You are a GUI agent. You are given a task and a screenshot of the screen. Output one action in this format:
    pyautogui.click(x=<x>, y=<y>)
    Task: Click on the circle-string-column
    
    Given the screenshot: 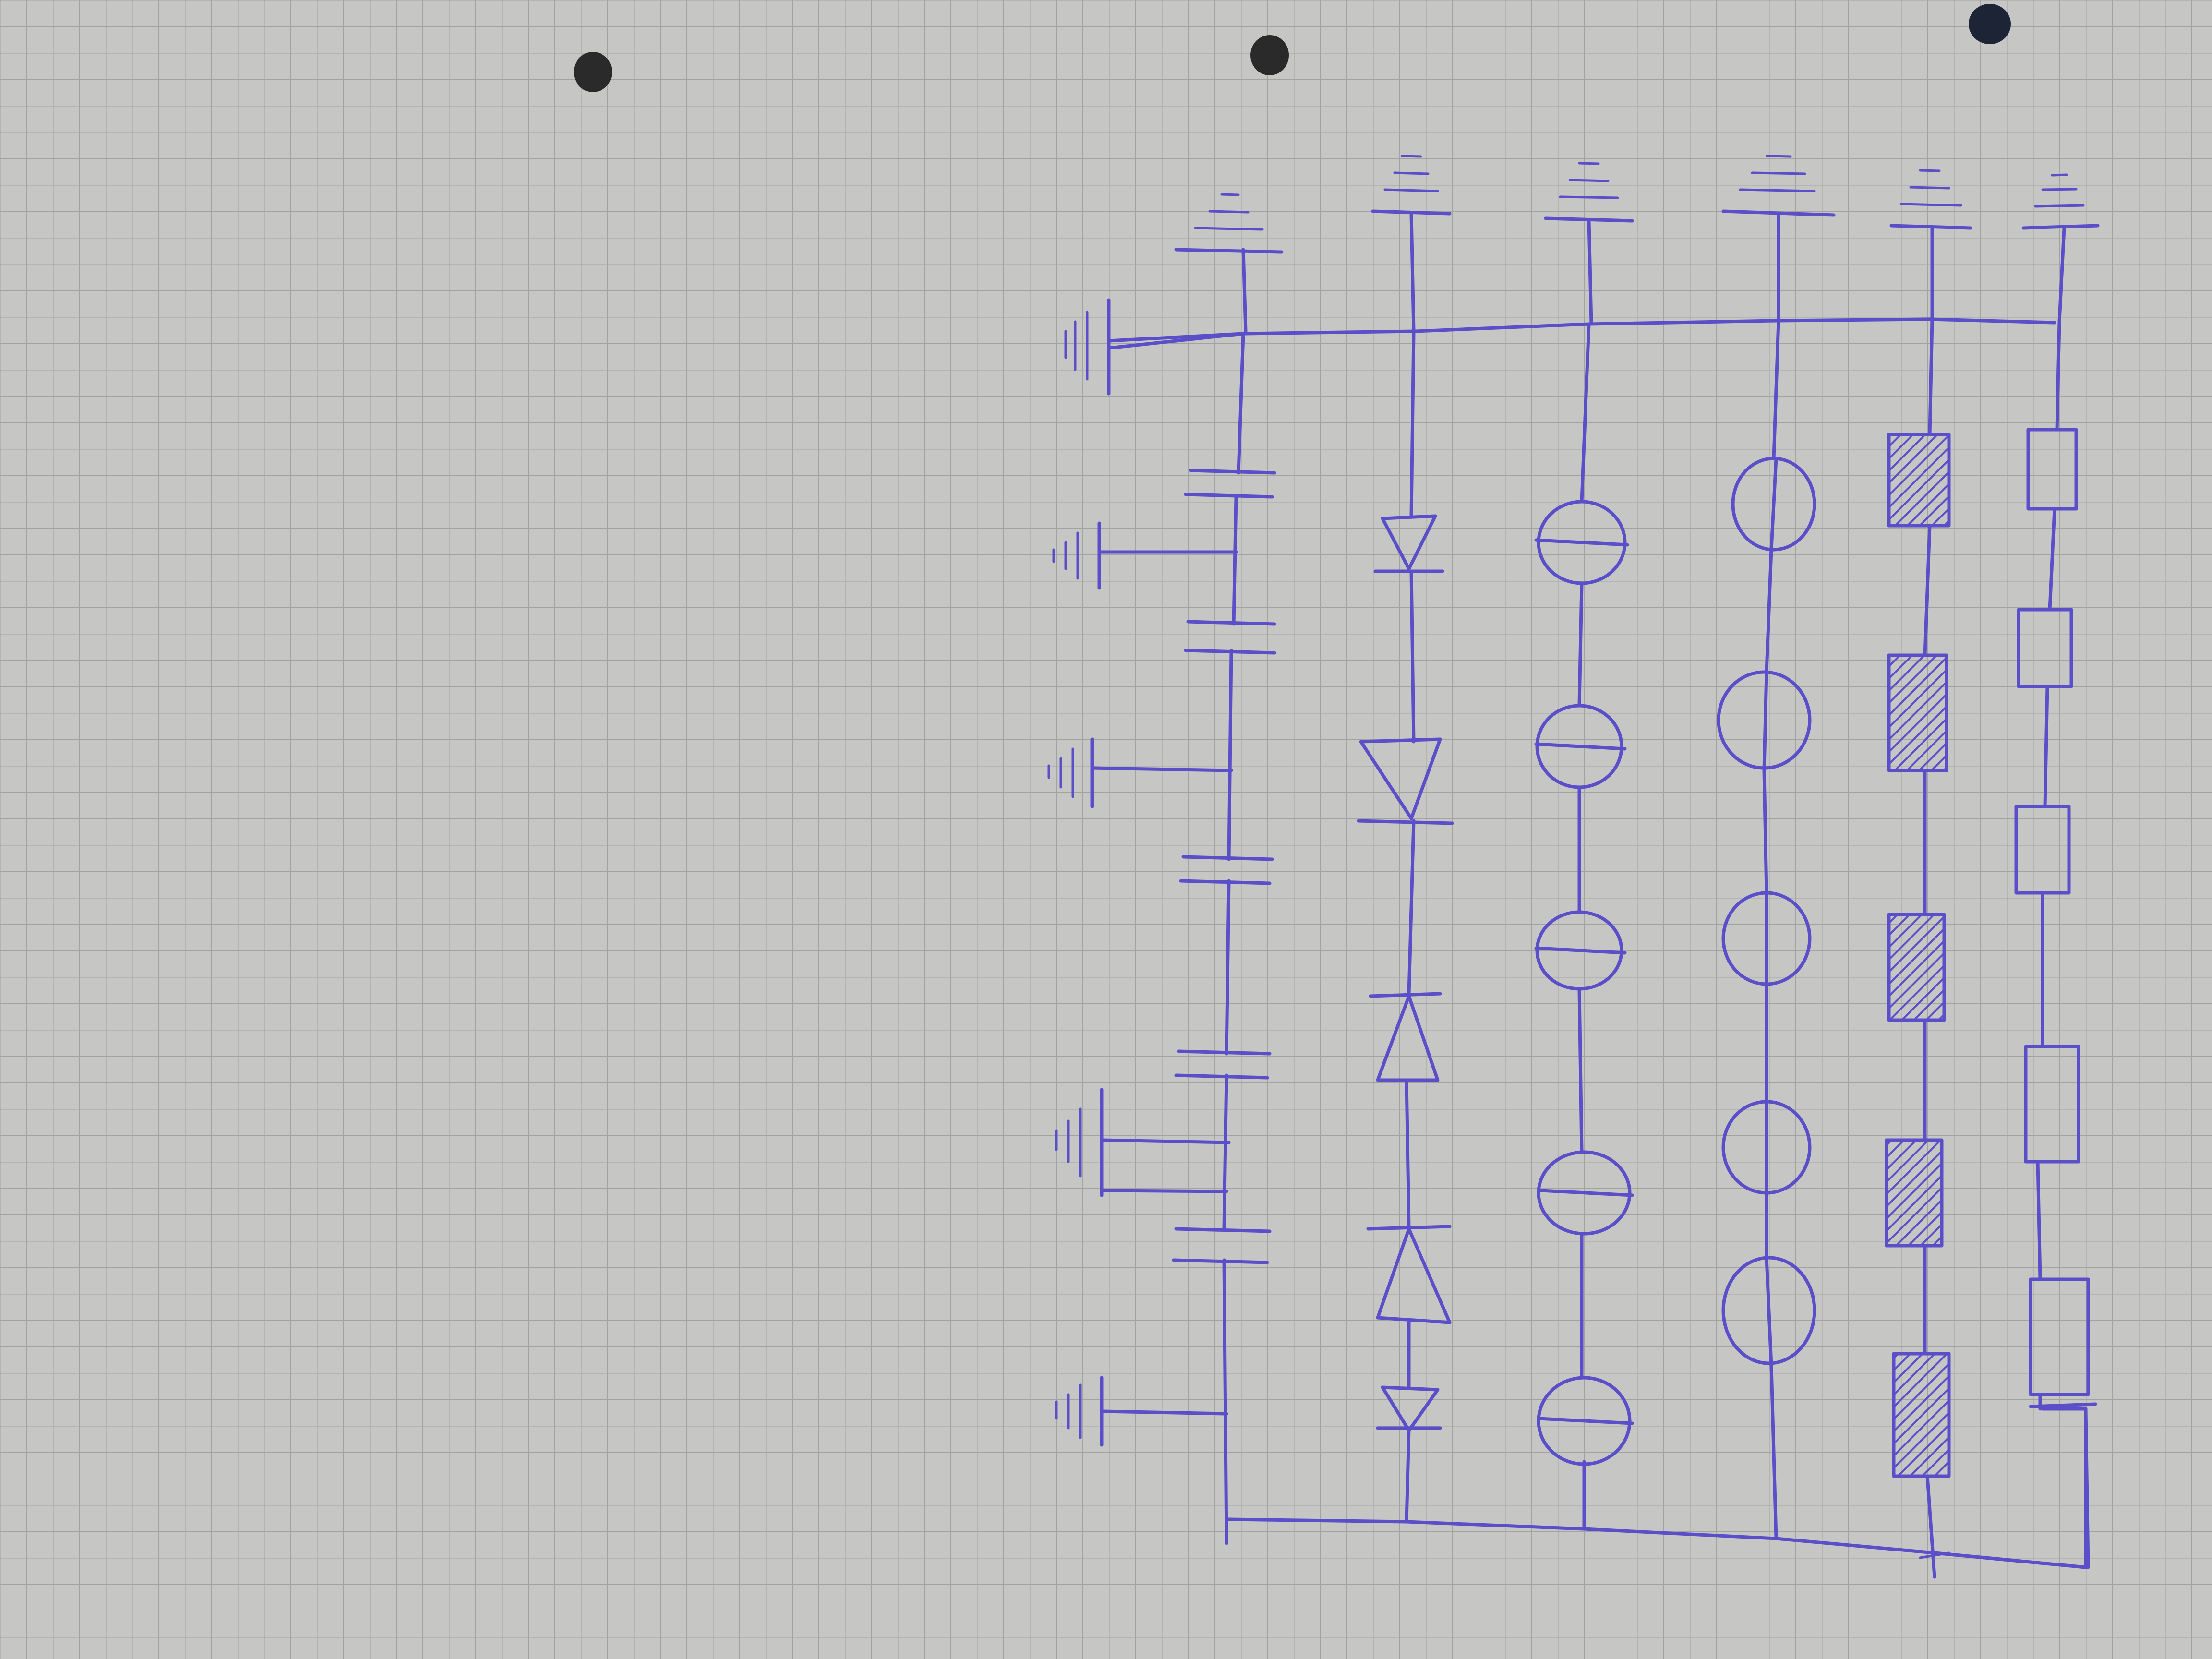 What is the action you would take?
    pyautogui.click(x=1766, y=929)
    